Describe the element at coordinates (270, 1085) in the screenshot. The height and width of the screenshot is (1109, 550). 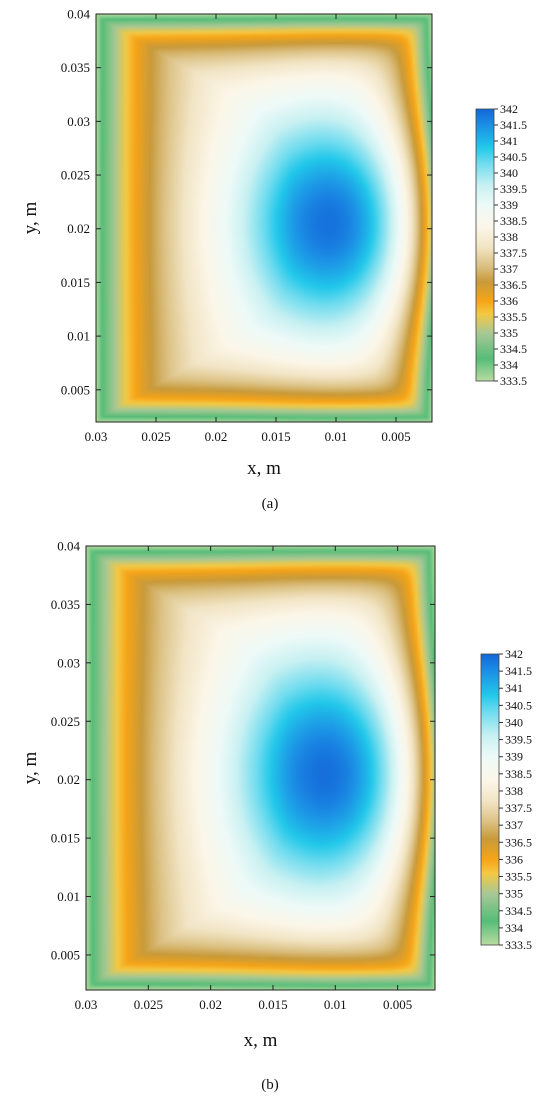
I see `panel-label-b: (b)` at that location.